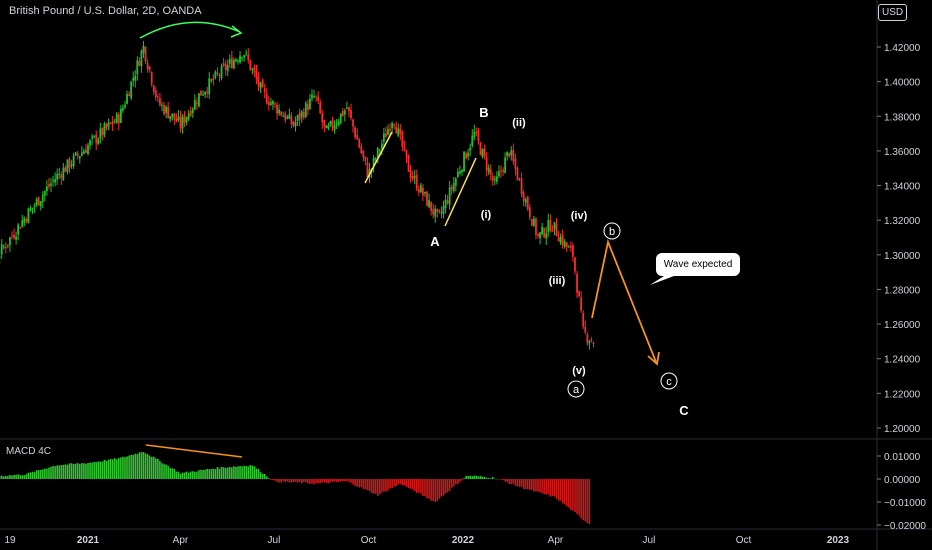 The width and height of the screenshot is (932, 550). I want to click on macd-y-tick-label: −0.02000, so click(905, 526).